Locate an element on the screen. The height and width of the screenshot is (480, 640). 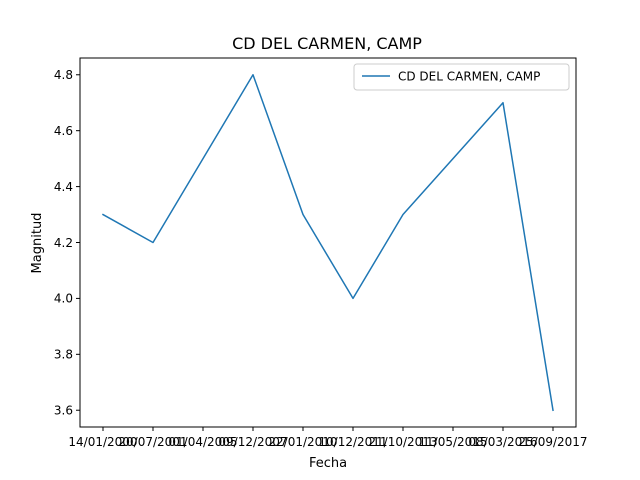
x-tick-label: 01/04/2005 is located at coordinates (202, 442).